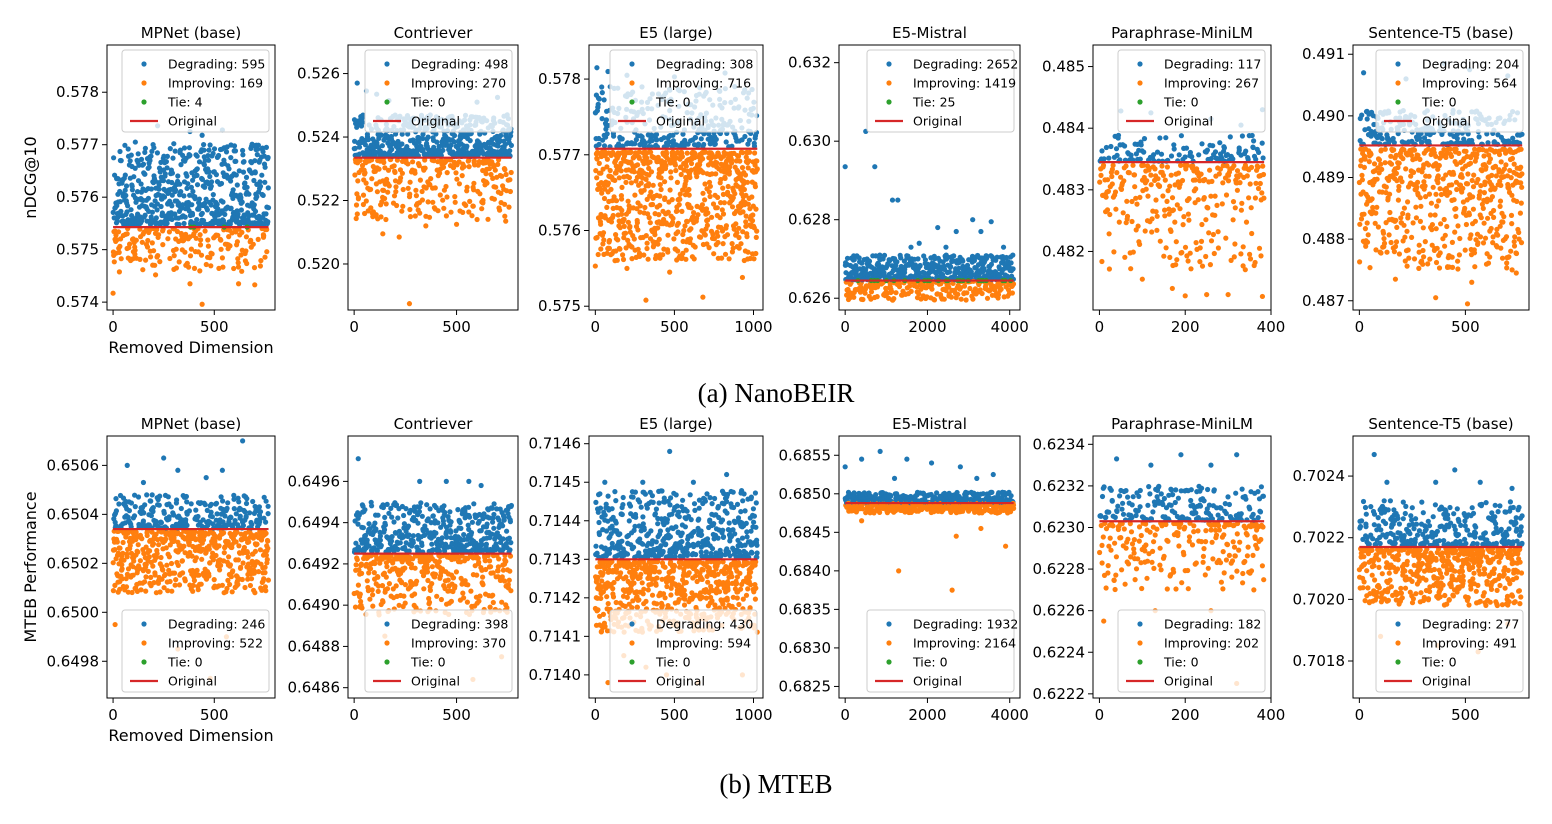 The height and width of the screenshot is (824, 1552). I want to click on legend-label: Degrading: 595, so click(216, 64).